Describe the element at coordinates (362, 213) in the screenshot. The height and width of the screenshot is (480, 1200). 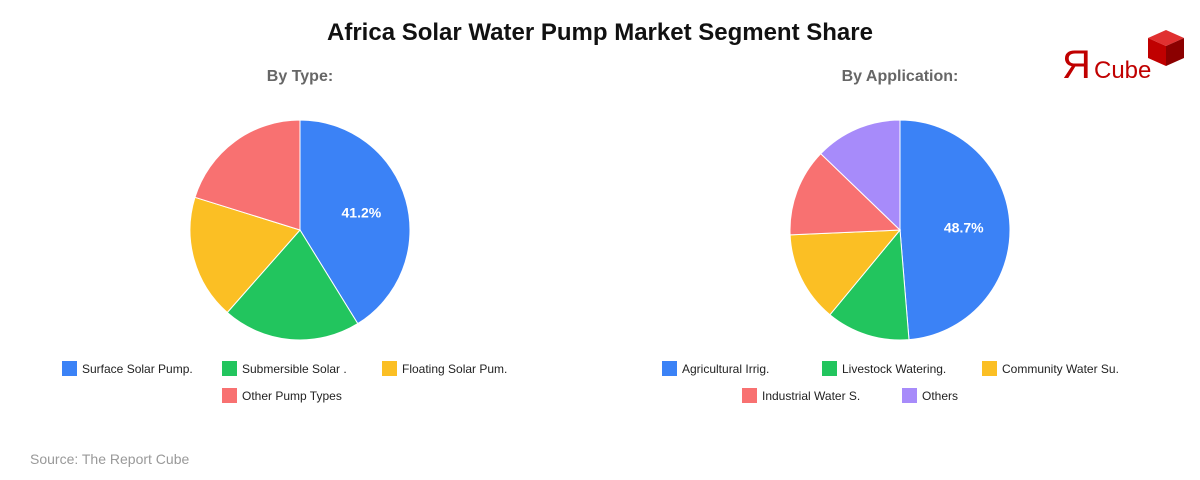
I see `data-label: 41.2%` at that location.